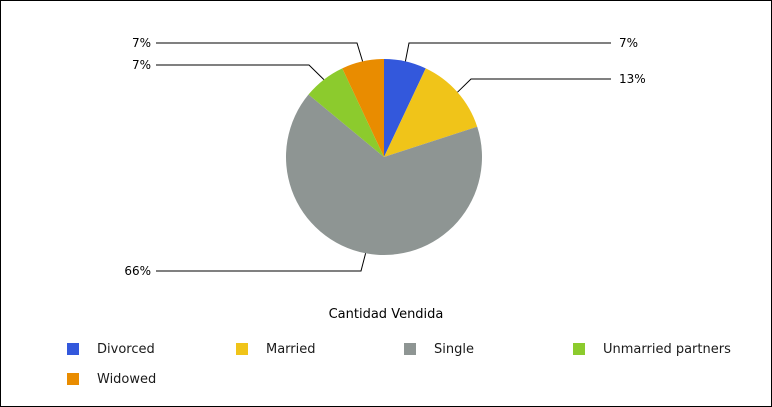  What do you see at coordinates (363, 108) in the screenshot?
I see `pie-slice-widowed` at bounding box center [363, 108].